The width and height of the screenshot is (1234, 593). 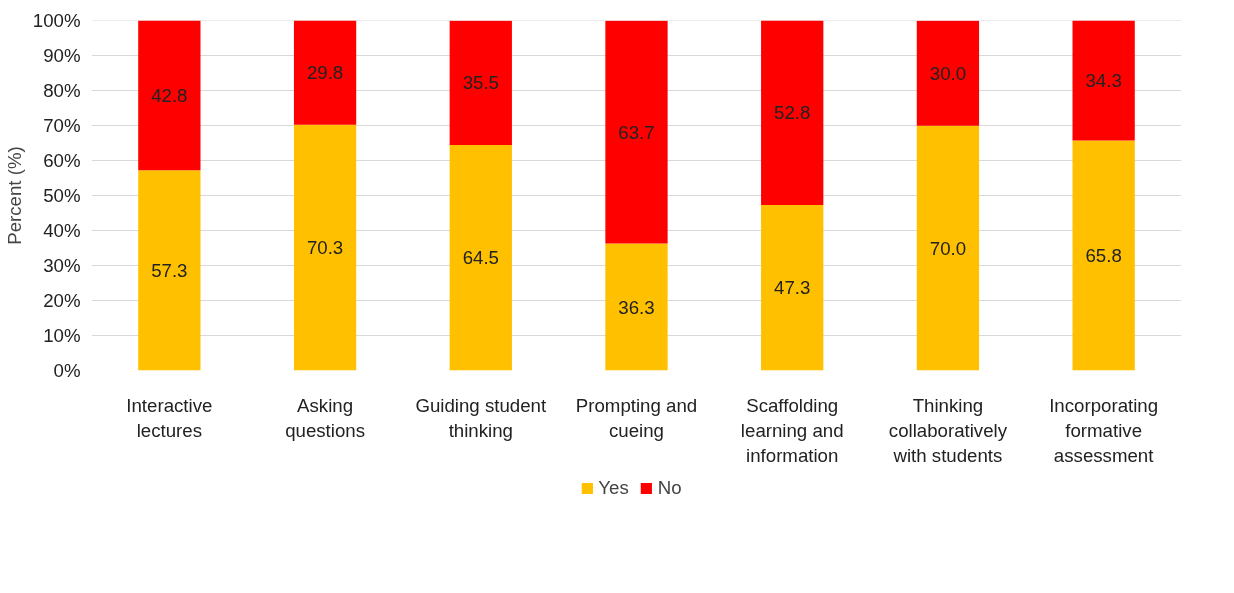 I want to click on data-label: 70.0, so click(x=948, y=248).